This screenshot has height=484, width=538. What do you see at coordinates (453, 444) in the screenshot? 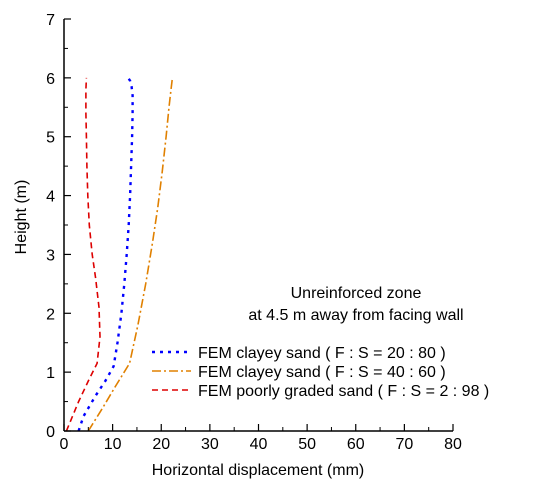
I see `x-tick-label: 80` at bounding box center [453, 444].